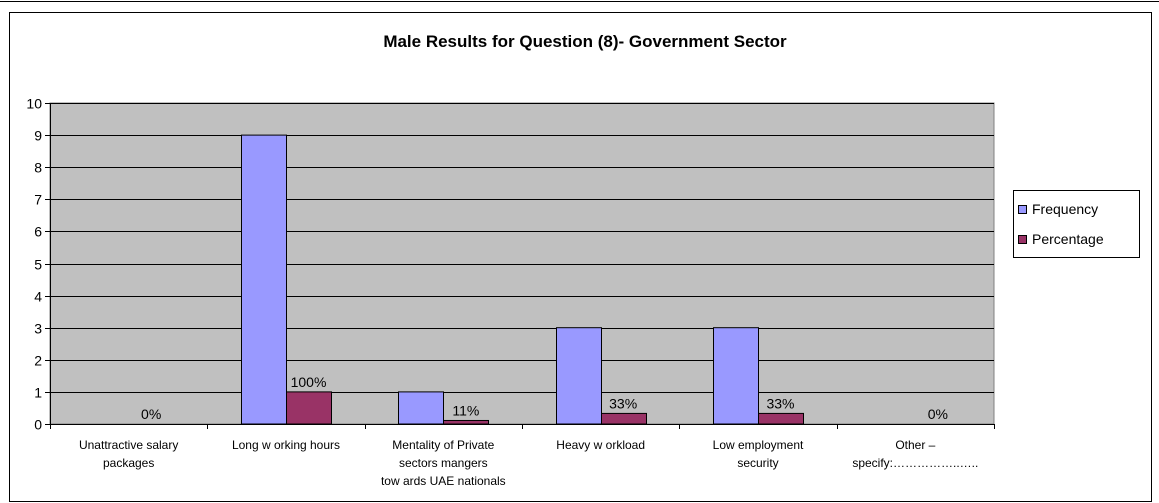  I want to click on legend-swatch-frequency, so click(1023, 210).